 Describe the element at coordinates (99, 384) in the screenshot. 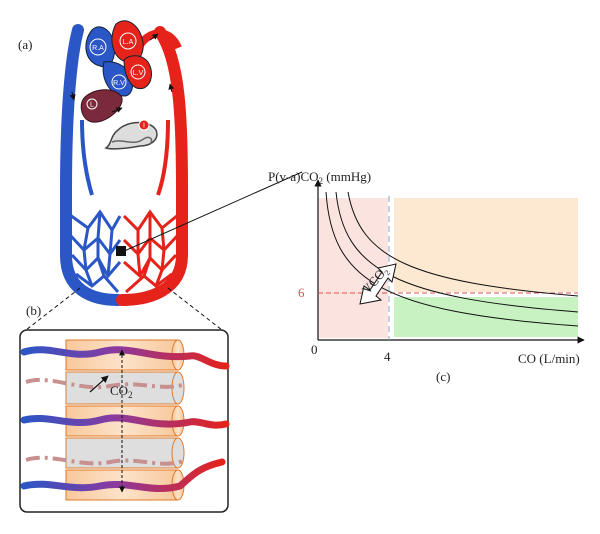

I see `co2-diffusion-arrow` at that location.